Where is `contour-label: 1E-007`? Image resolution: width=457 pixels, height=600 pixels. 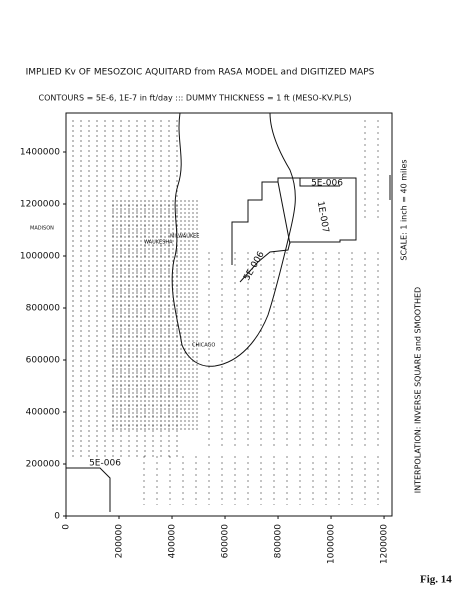
contour-label: 1E-007 is located at coordinates (322, 217).